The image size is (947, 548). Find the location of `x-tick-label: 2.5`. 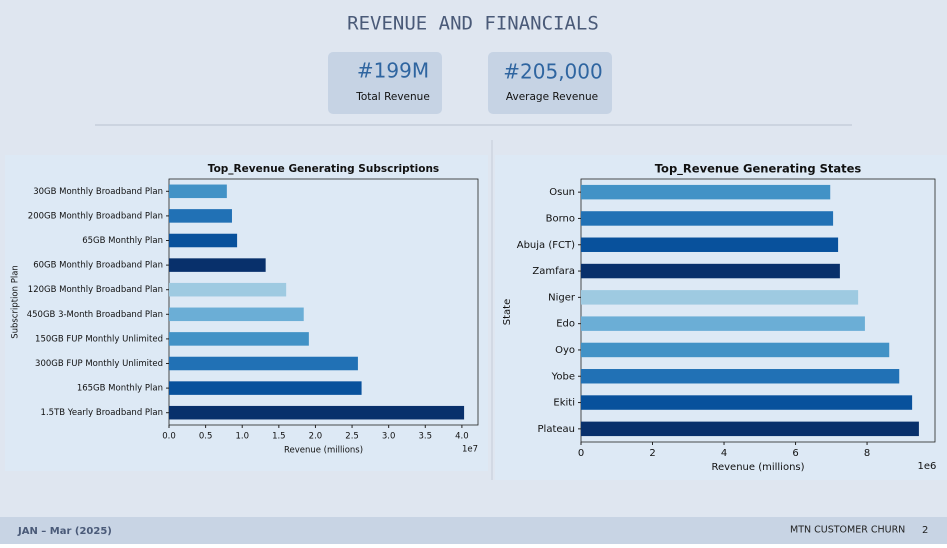

x-tick-label: 2.5 is located at coordinates (352, 437).